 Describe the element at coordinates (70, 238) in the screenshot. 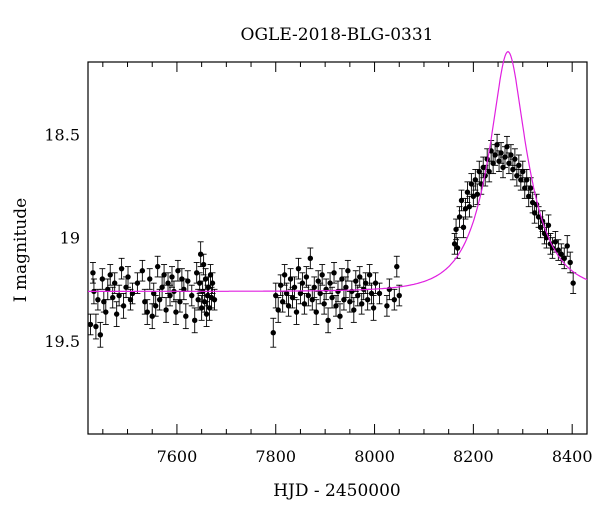

I see `y-tick-label: 19` at that location.